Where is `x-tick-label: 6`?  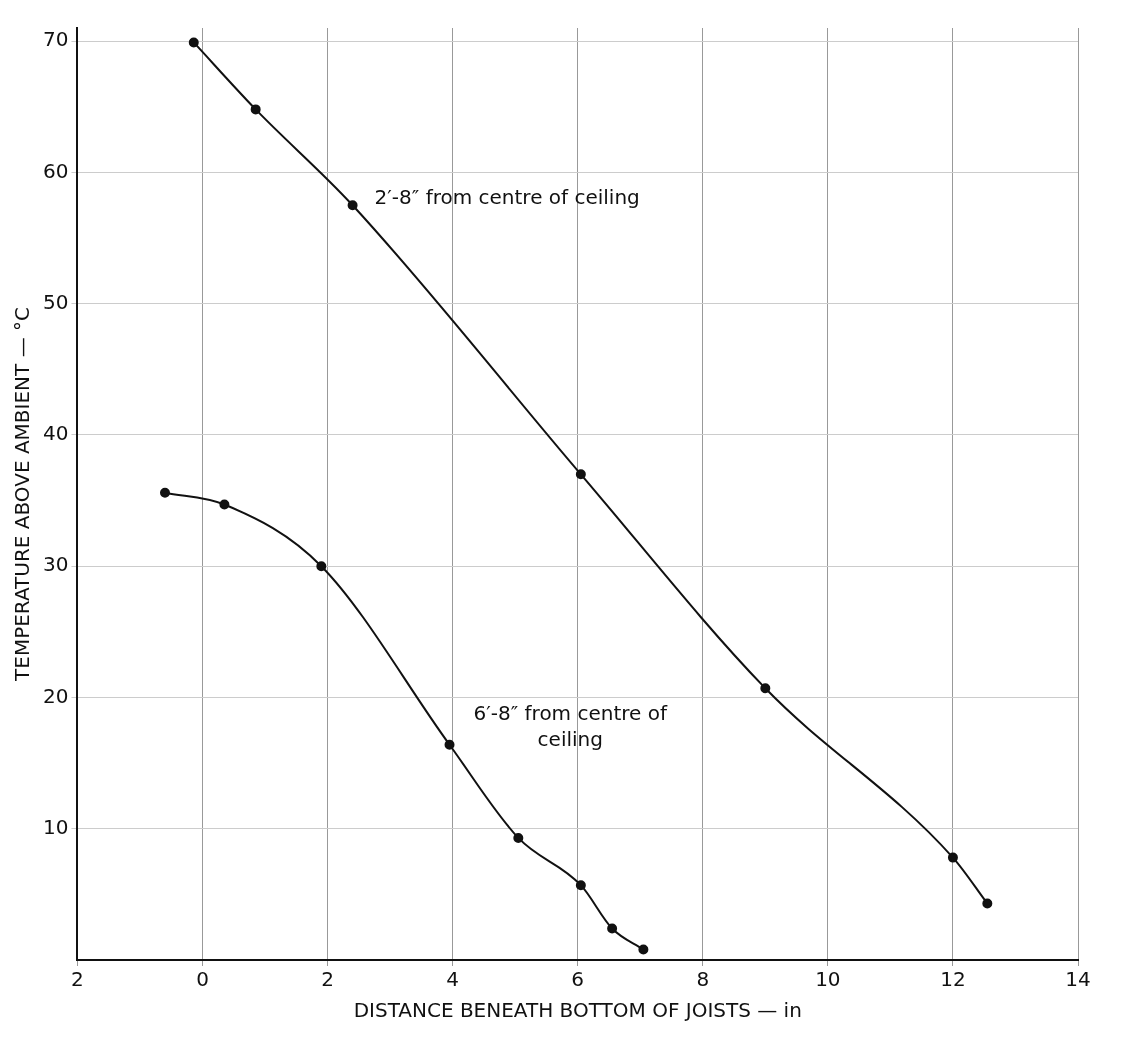
x-tick-label: 6 is located at coordinates (578, 979).